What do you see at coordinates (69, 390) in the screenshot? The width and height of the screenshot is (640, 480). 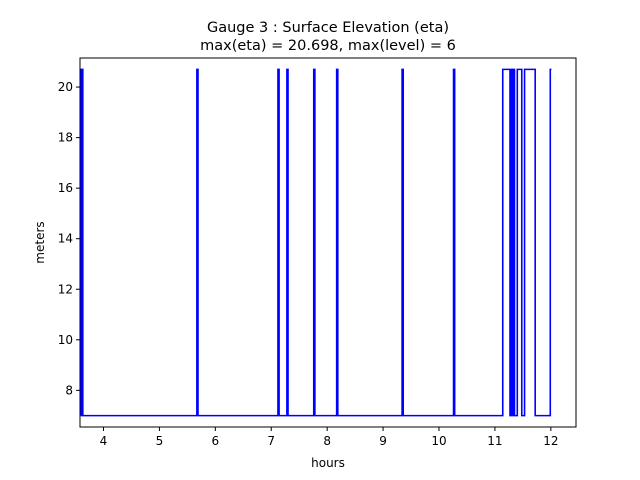 I see `y-tick-label: 8` at bounding box center [69, 390].